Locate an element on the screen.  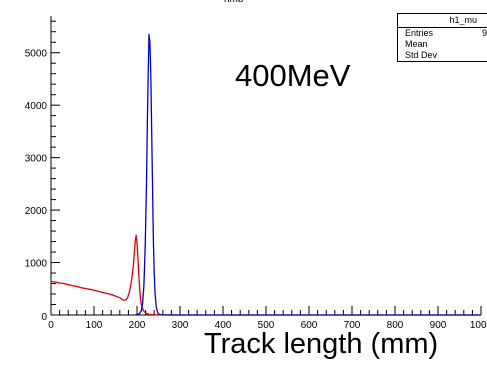
x-axis-title: Track length (mm) is located at coordinates (321, 344).